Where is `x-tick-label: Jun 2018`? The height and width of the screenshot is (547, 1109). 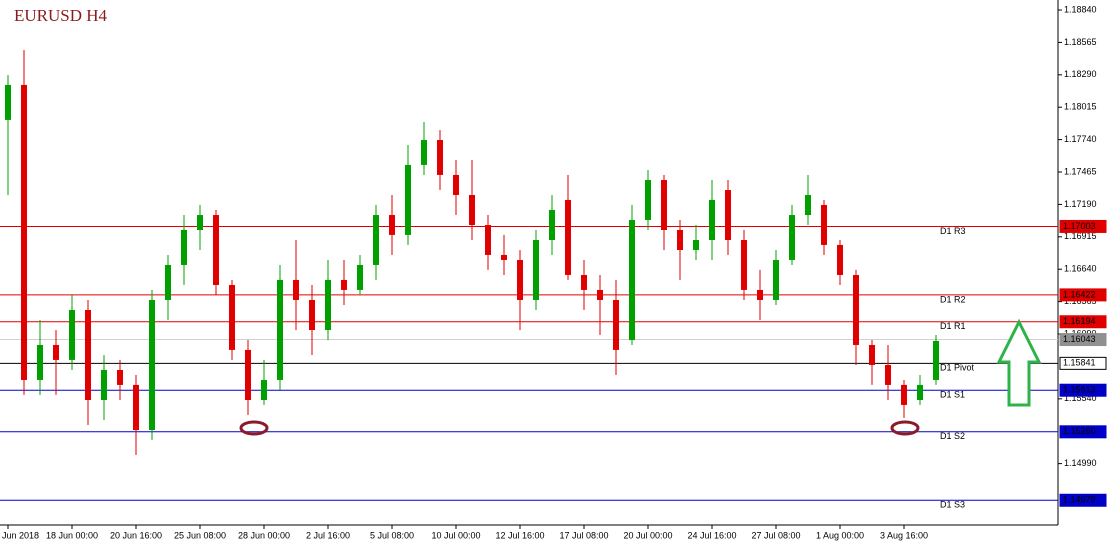 x-tick-label: Jun 2018 is located at coordinates (20, 535).